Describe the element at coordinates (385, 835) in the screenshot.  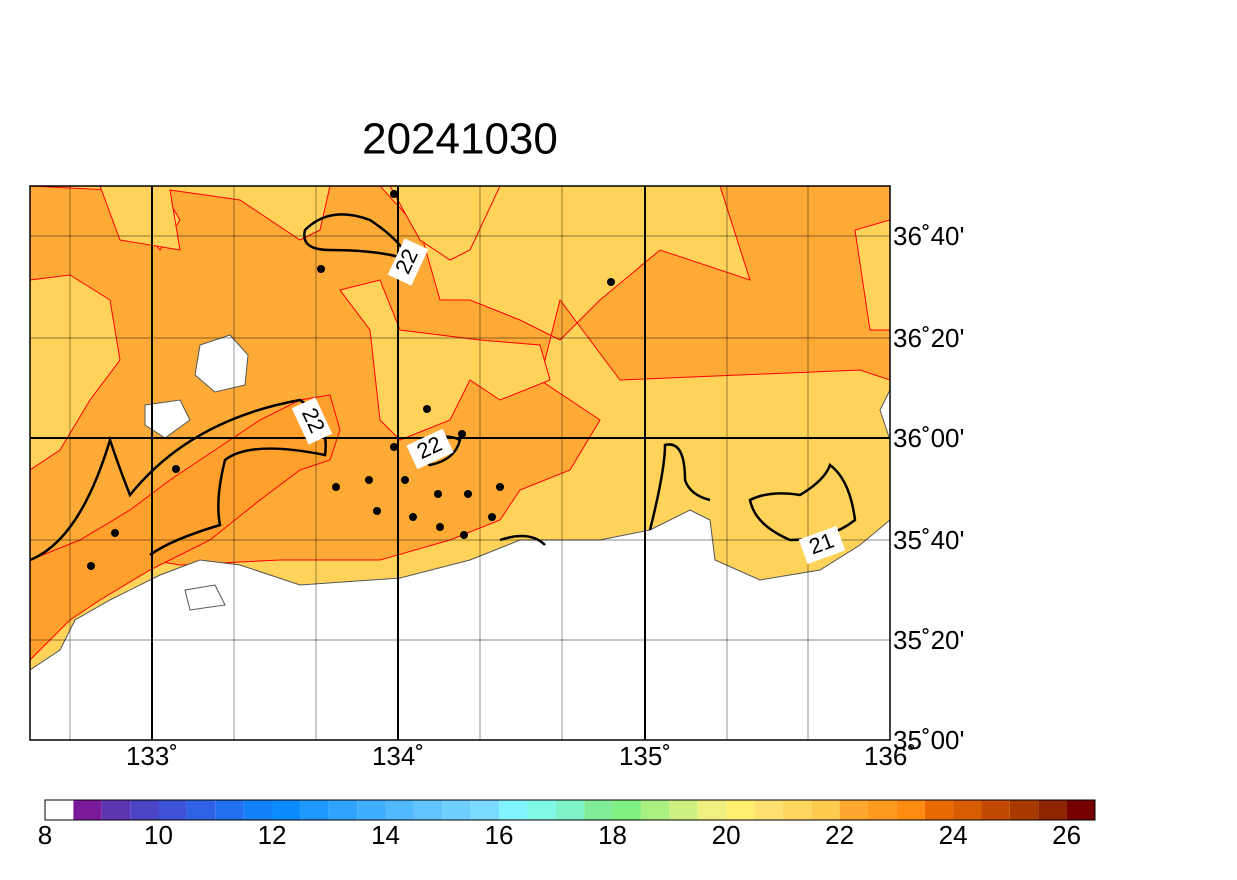
I see `colorbar-label: 14` at that location.